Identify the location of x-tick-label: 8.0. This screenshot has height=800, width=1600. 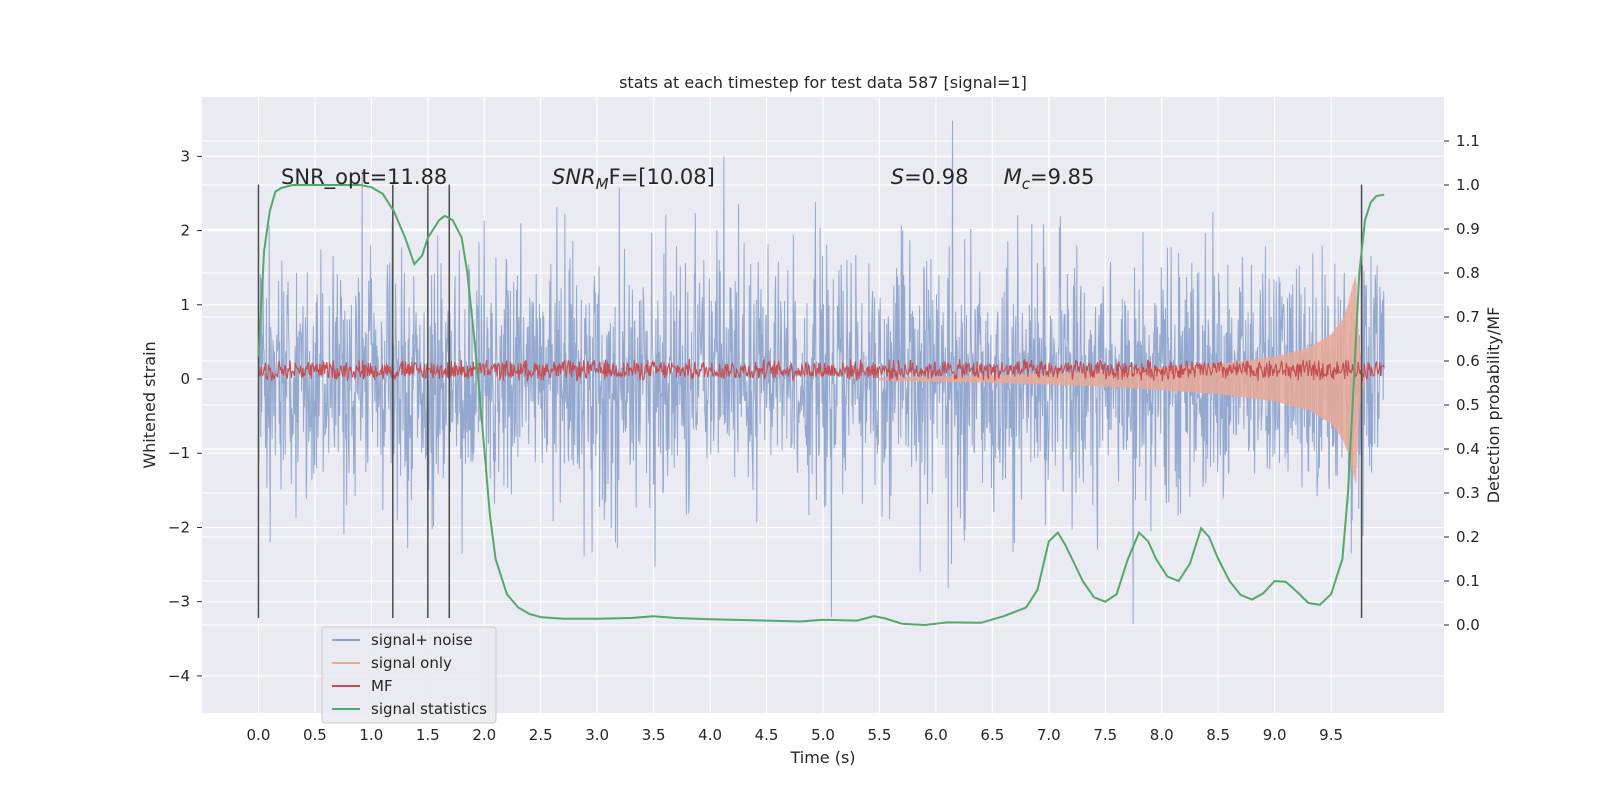
(1162, 735).